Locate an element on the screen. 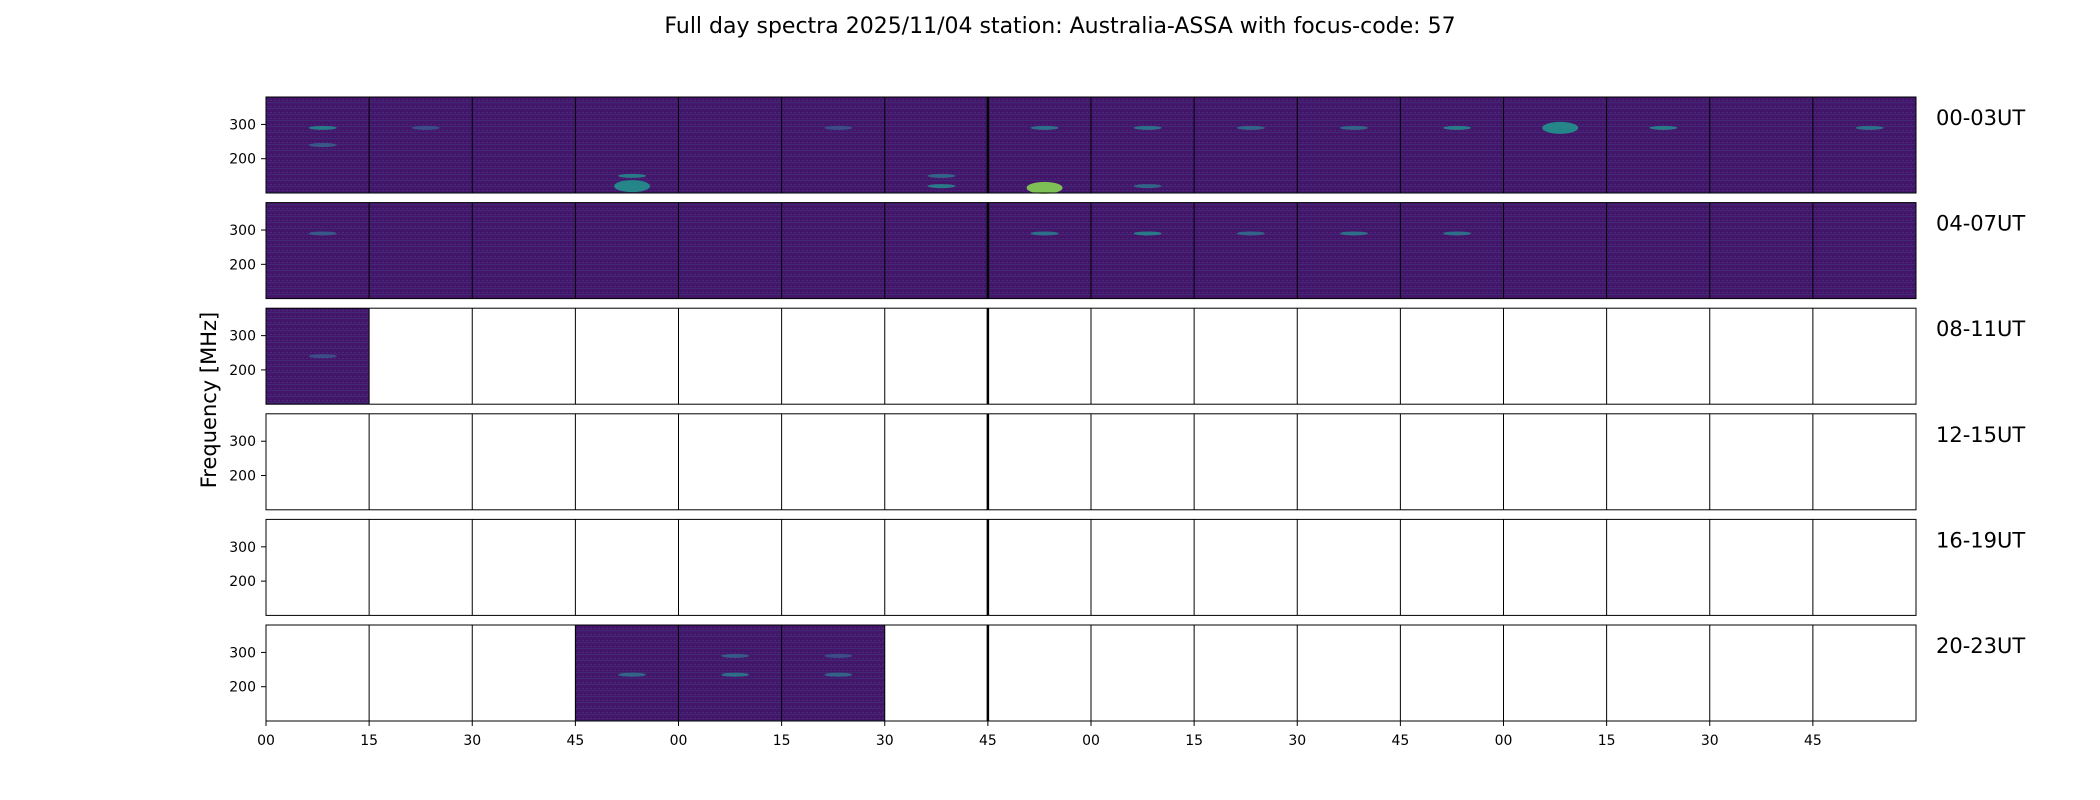 The width and height of the screenshot is (2100, 800). spectra-row: 200 300 00-03UT is located at coordinates (1127, 145).